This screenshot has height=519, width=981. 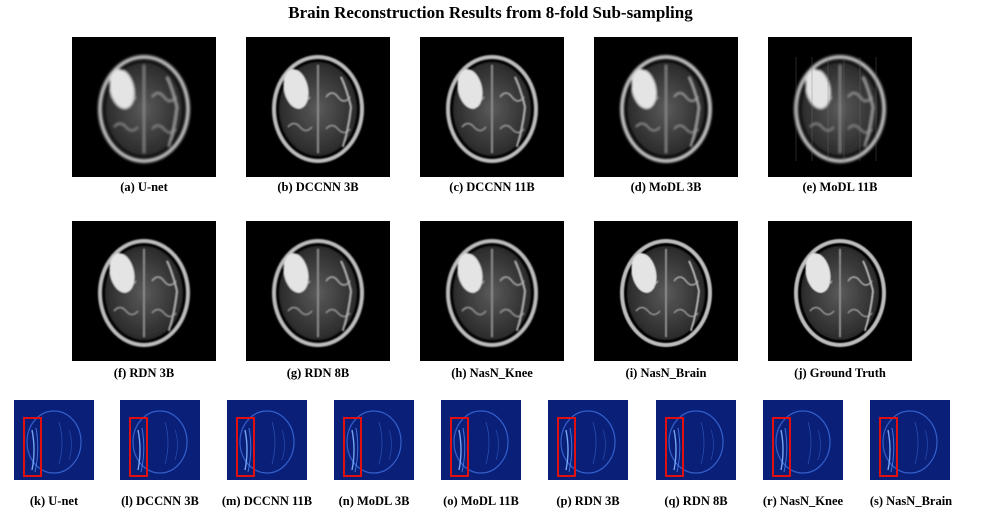 I want to click on caption-rdn-8b: (g) RDN 8B, so click(x=318, y=373).